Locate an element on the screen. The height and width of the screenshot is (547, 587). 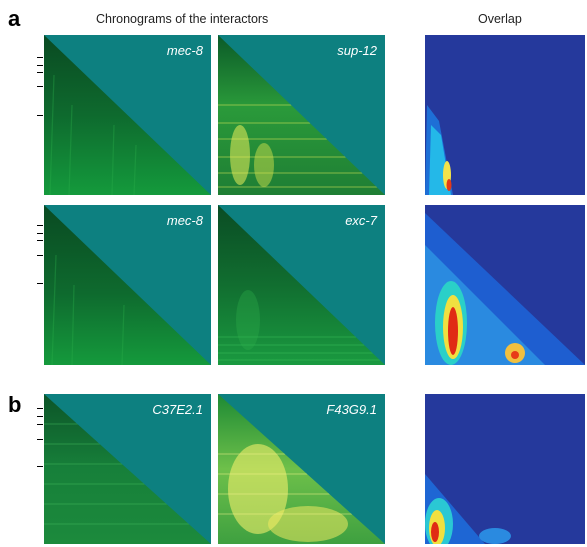
overlap-row1 is located at coordinates (505, 115).